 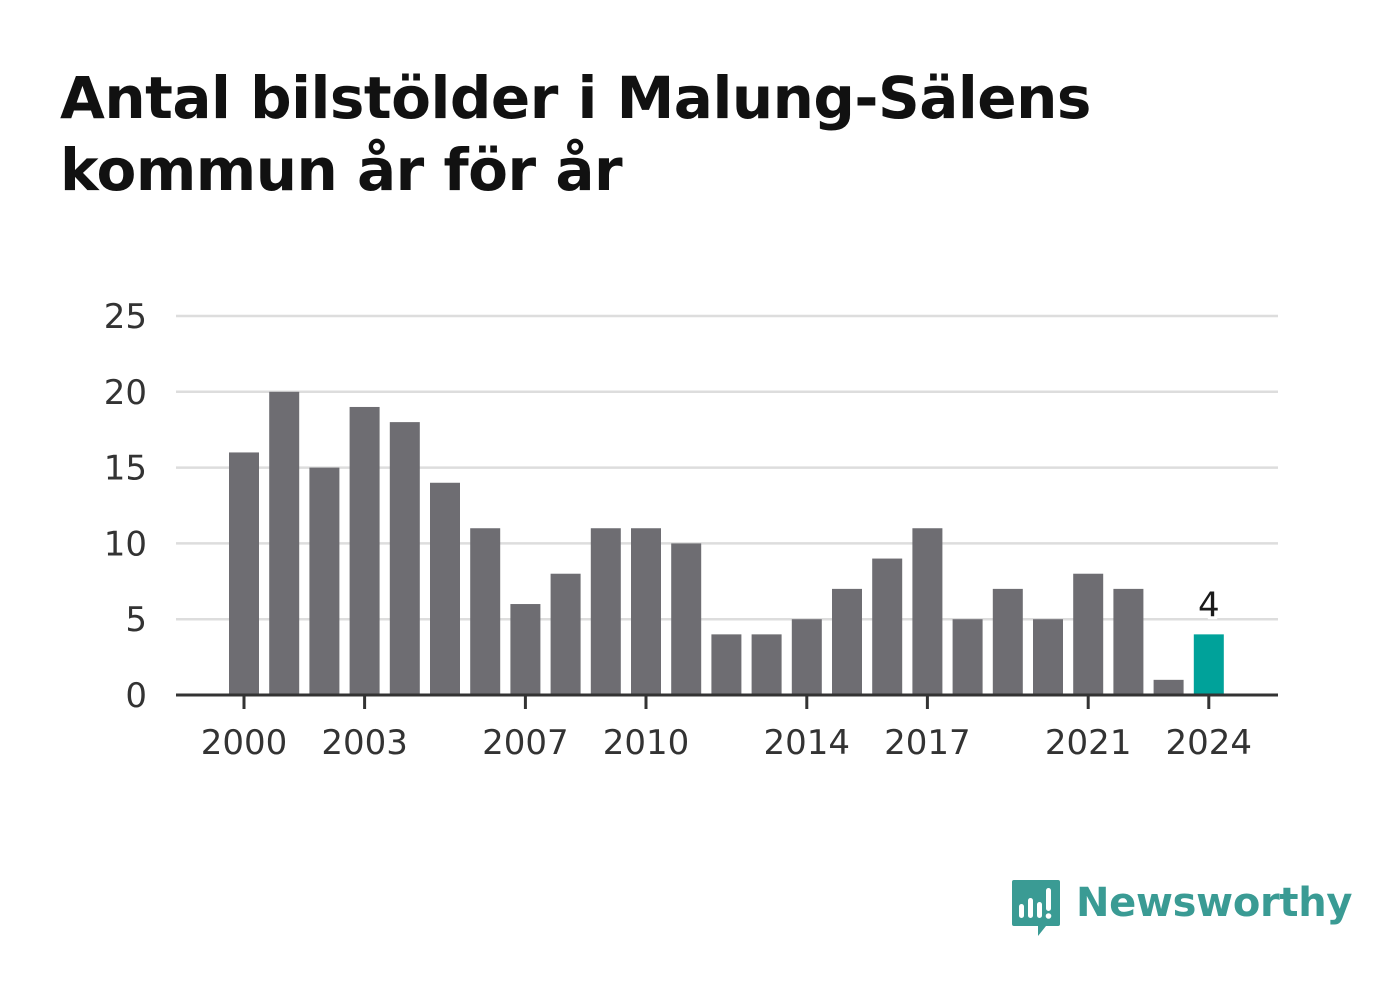 I want to click on value-labels: 4, so click(x=1209, y=605).